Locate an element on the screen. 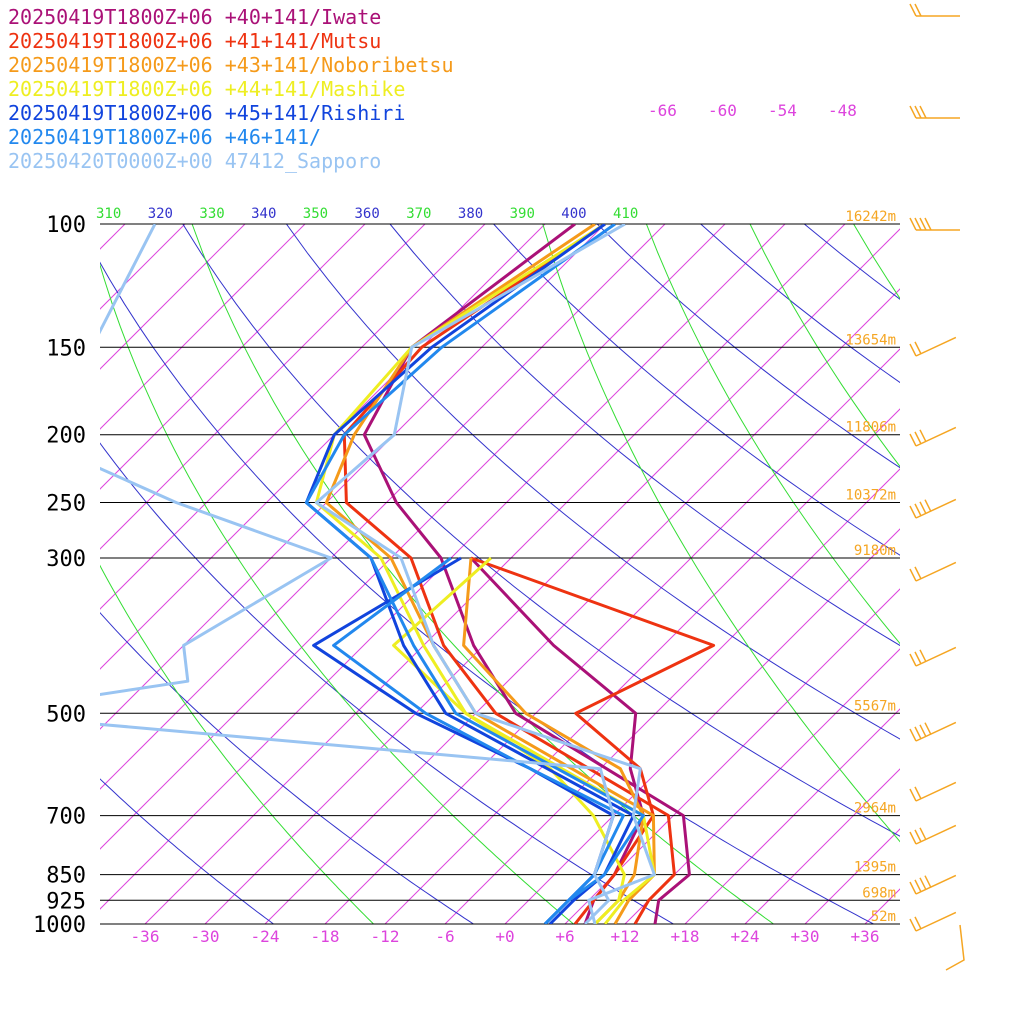  theta-label: 390 is located at coordinates (522, 214).